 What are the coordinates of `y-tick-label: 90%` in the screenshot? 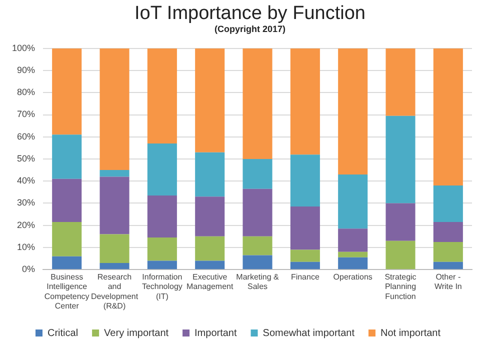 It's located at (26, 70).